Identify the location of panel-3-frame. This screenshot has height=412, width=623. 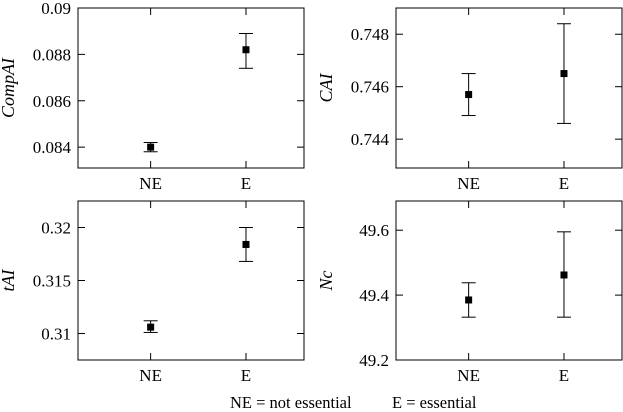
(191, 280).